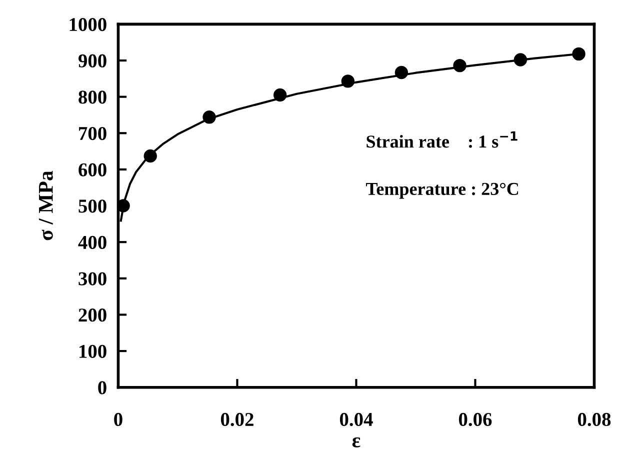 Image resolution: width=619 pixels, height=465 pixels. I want to click on y-tick-label: 700, so click(92, 133).